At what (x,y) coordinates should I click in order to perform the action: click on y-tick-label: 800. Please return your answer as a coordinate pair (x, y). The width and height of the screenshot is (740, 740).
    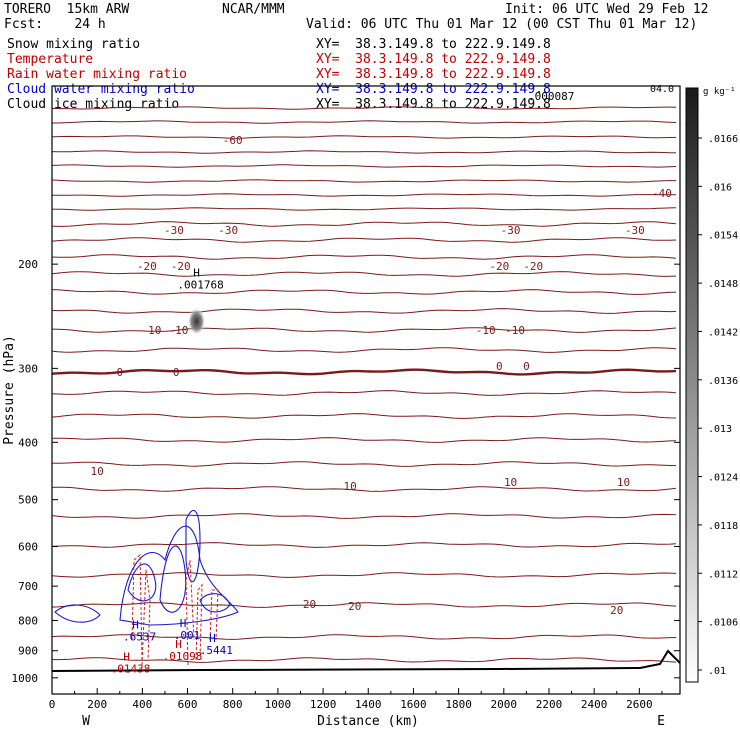
    Looking at the image, I should click on (28, 620).